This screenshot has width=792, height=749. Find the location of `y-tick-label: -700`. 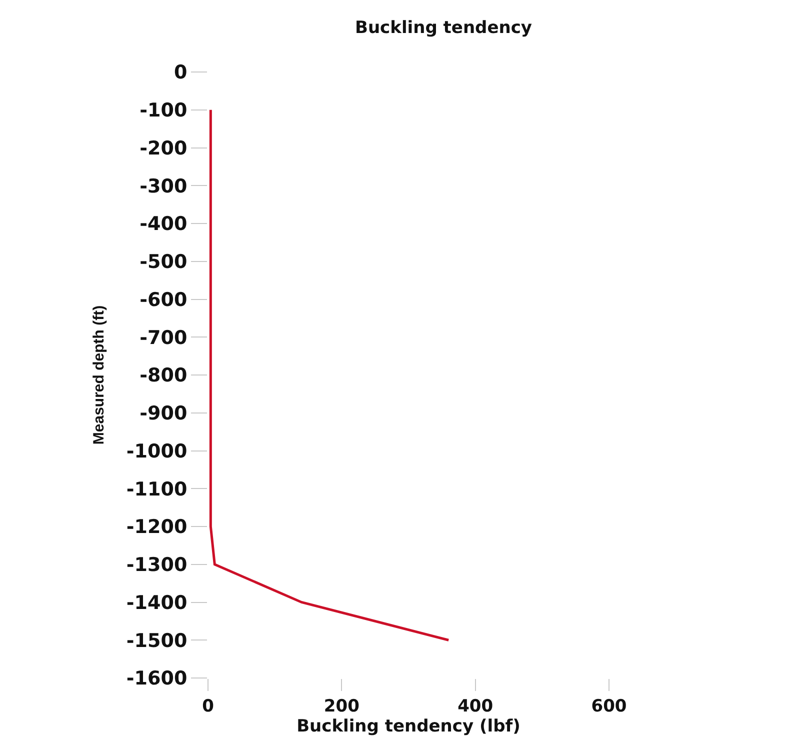

y-tick-label: -700 is located at coordinates (164, 337).